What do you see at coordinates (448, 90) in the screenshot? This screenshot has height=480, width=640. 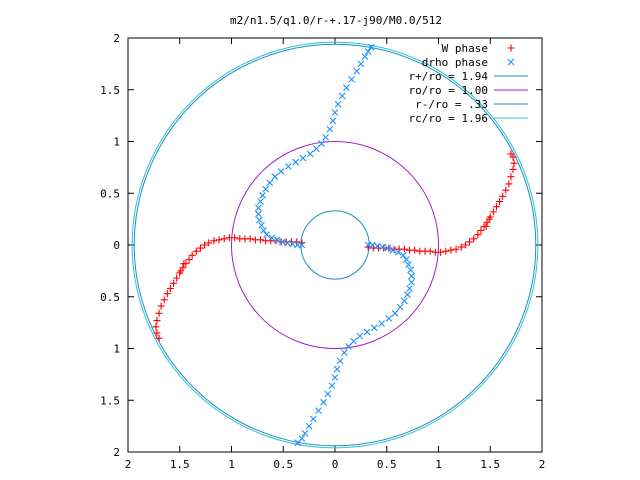 I see `legend-label-ro: ro/ro = 1.00` at bounding box center [448, 90].